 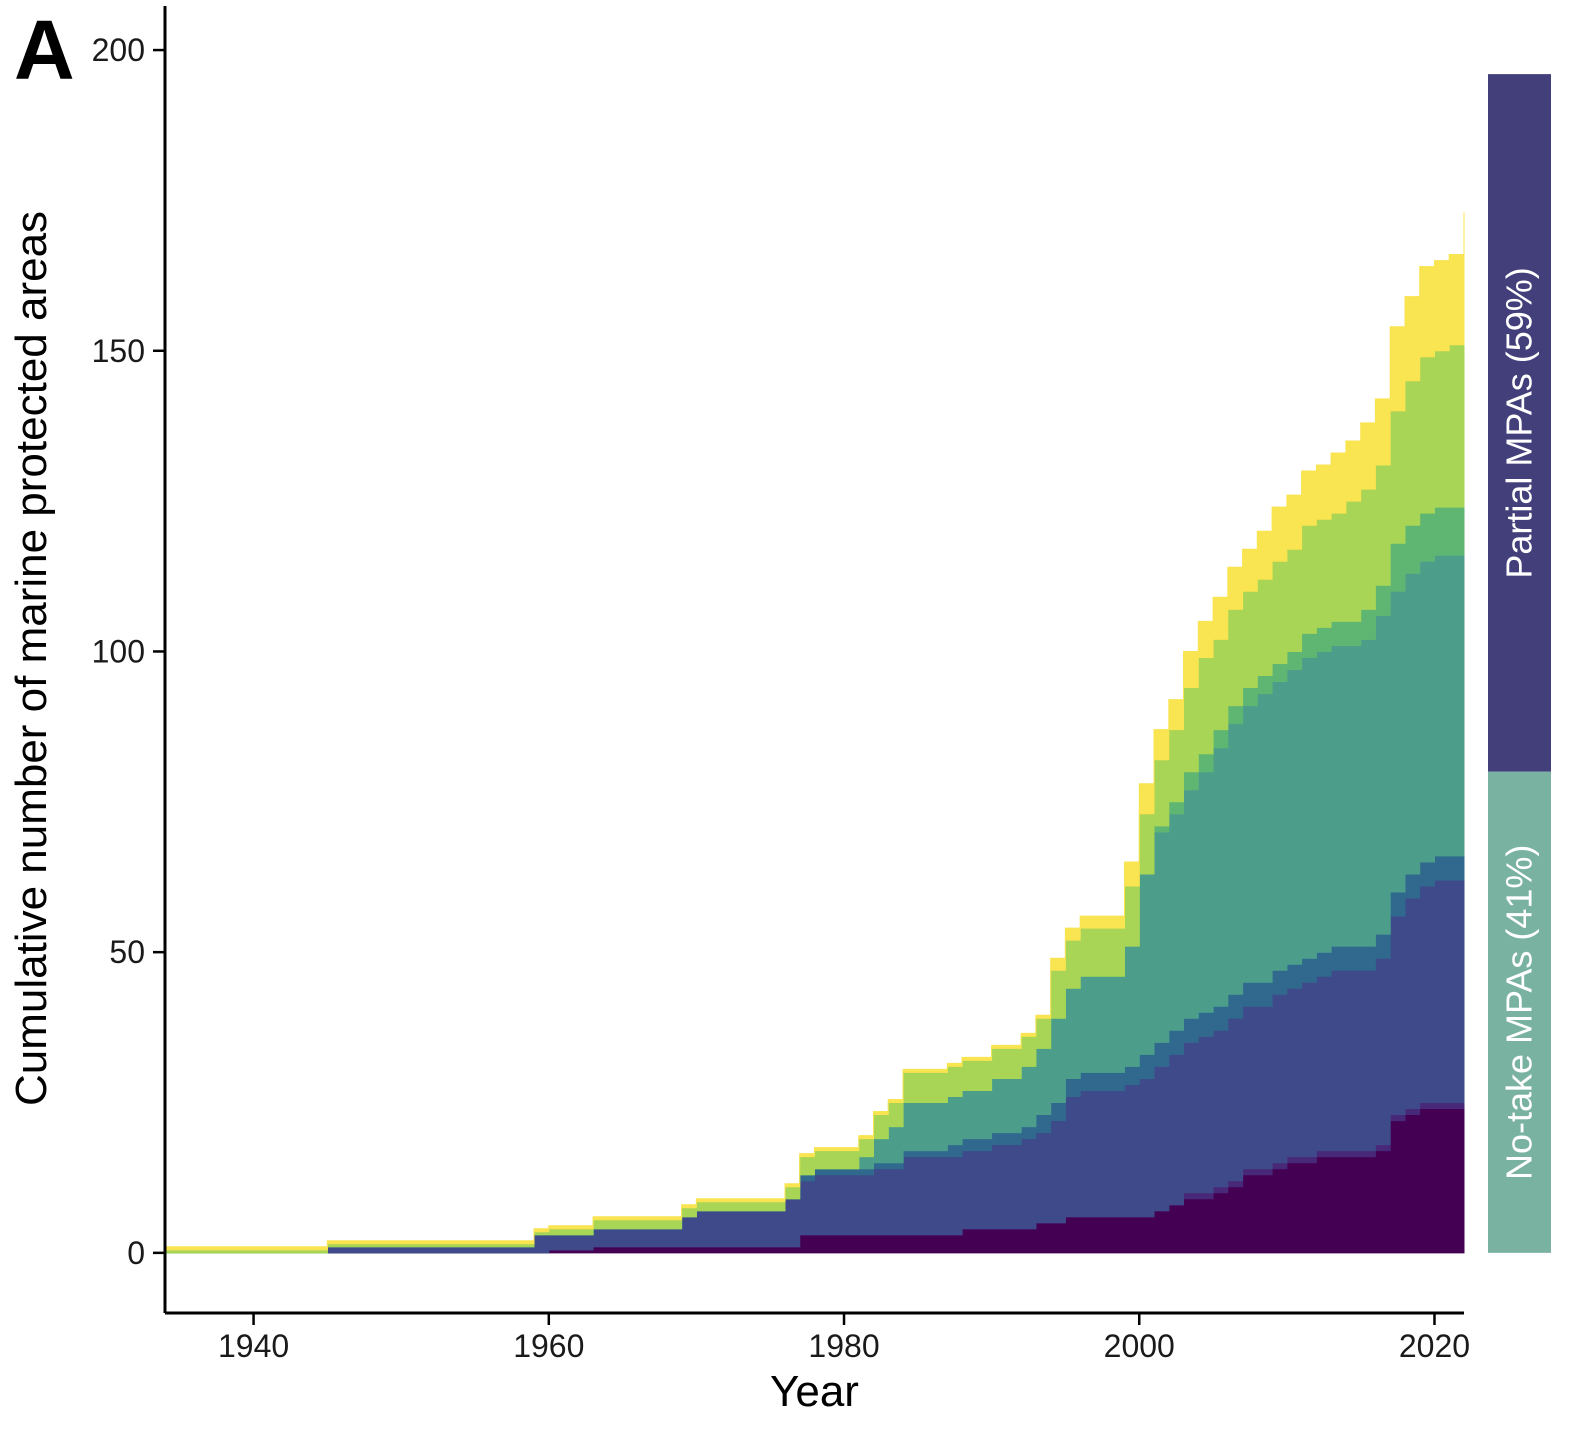 I want to click on x-tick-label: 2000, so click(x=1139, y=1346).